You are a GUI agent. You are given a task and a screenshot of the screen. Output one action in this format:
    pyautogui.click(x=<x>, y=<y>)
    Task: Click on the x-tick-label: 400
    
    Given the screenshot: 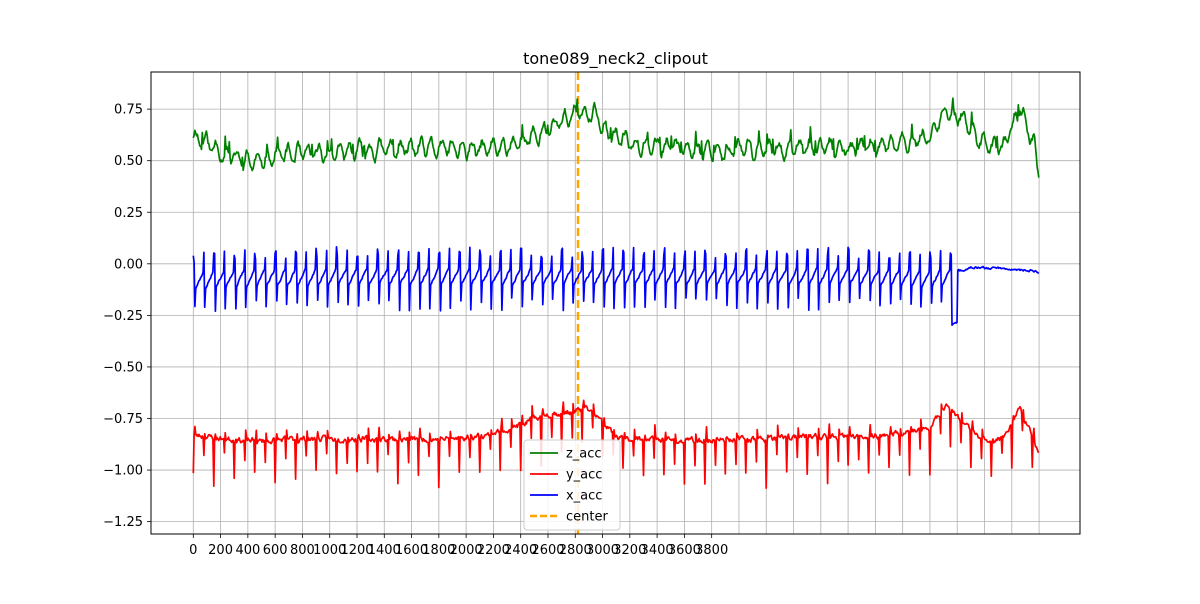 What is the action you would take?
    pyautogui.click(x=247, y=550)
    